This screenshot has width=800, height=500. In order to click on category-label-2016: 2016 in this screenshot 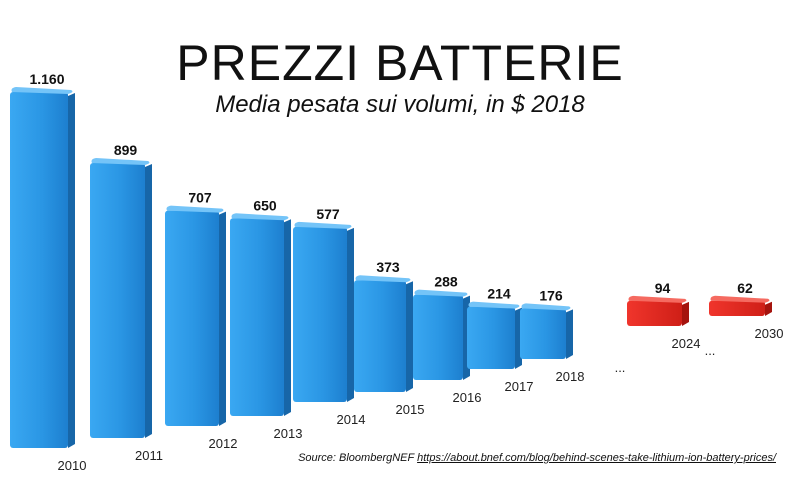, I will do `click(467, 397)`.